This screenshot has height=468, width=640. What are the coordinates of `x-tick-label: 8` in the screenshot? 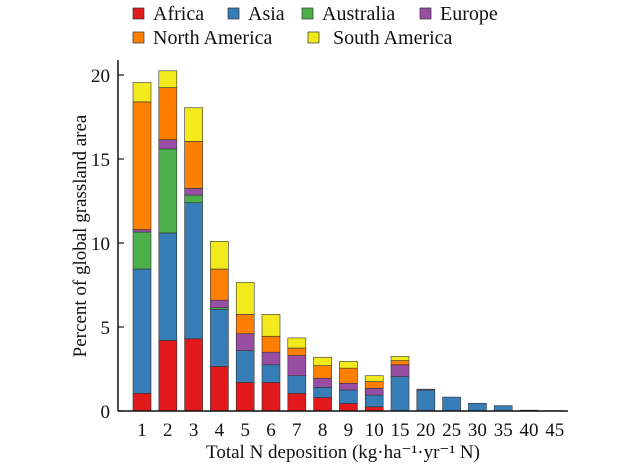 It's located at (323, 430).